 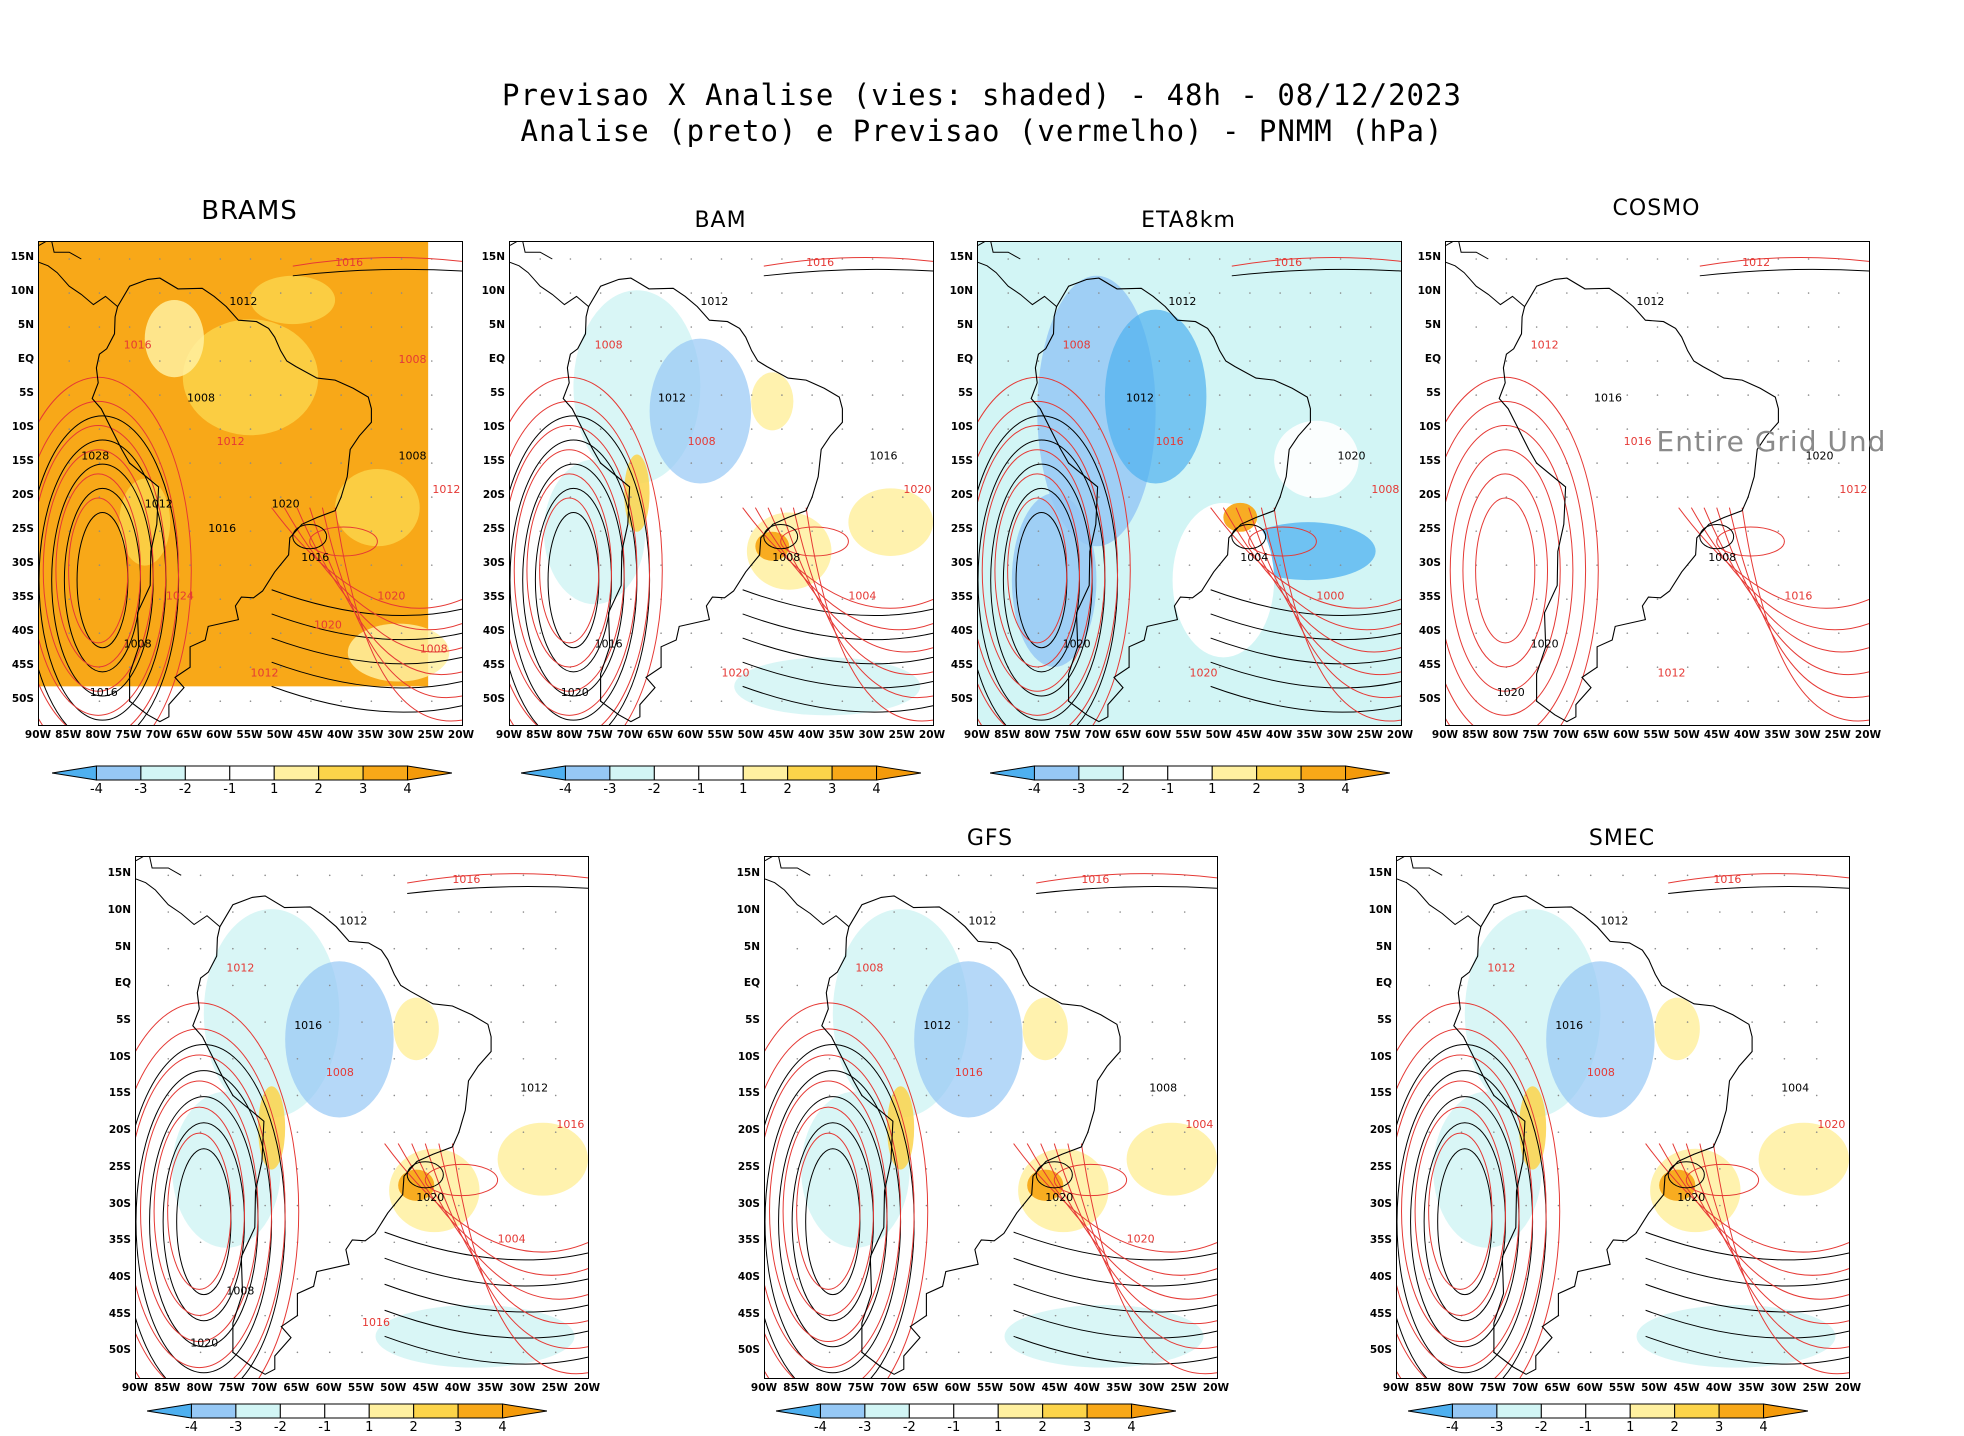 What do you see at coordinates (1622, 1388) in the screenshot?
I see `x-axis-label: 55W` at bounding box center [1622, 1388].